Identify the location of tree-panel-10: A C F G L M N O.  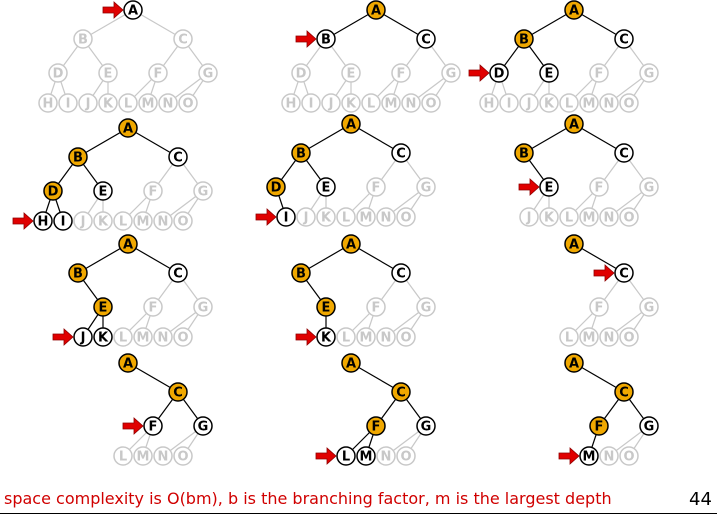
(163, 409).